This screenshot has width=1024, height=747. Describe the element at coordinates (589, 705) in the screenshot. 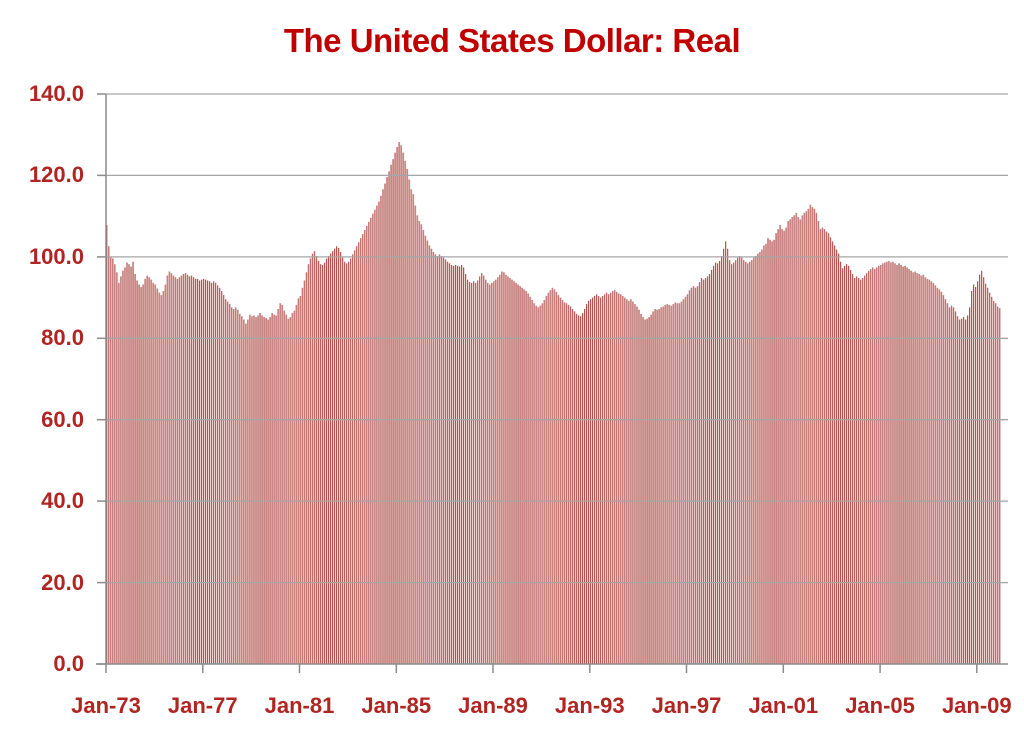

I see `x-tick-label: Jan-93` at that location.